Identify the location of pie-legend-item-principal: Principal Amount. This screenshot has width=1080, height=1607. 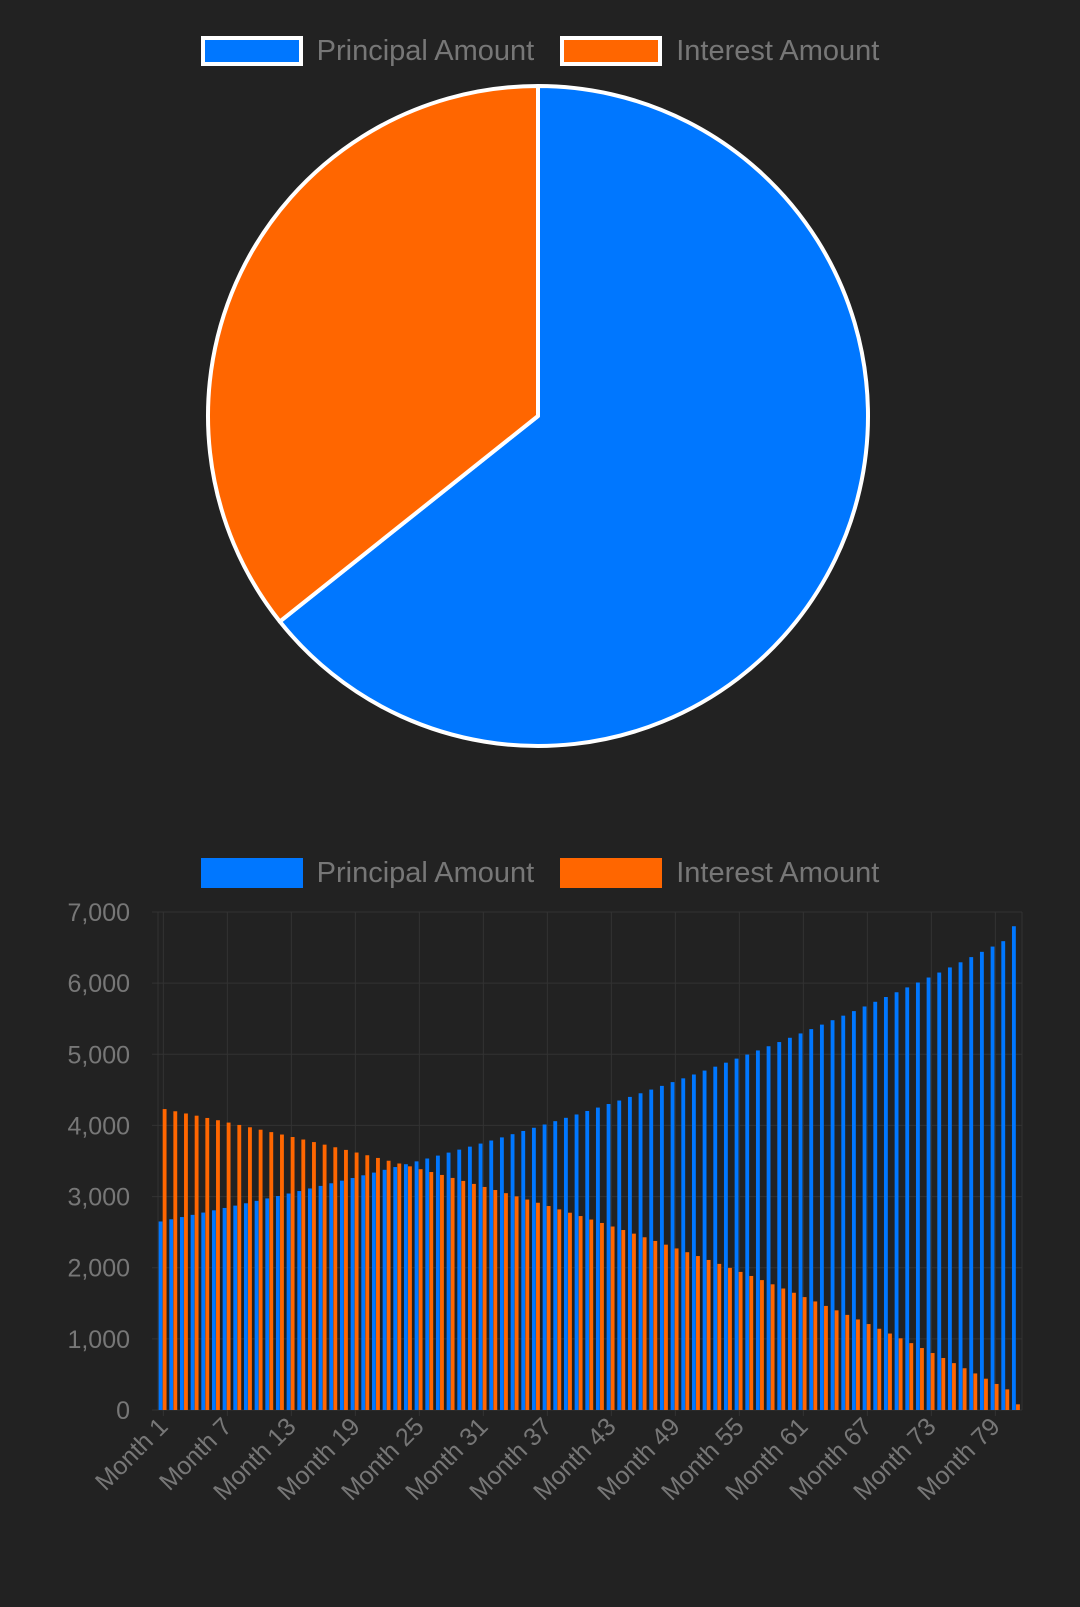
(367, 51).